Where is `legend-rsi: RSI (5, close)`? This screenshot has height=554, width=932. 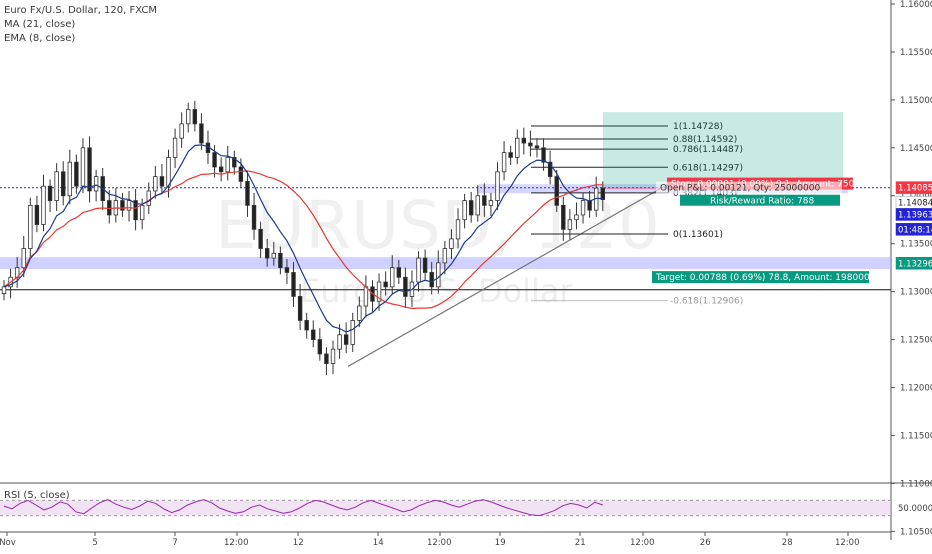 legend-rsi: RSI (5, close) is located at coordinates (37, 495).